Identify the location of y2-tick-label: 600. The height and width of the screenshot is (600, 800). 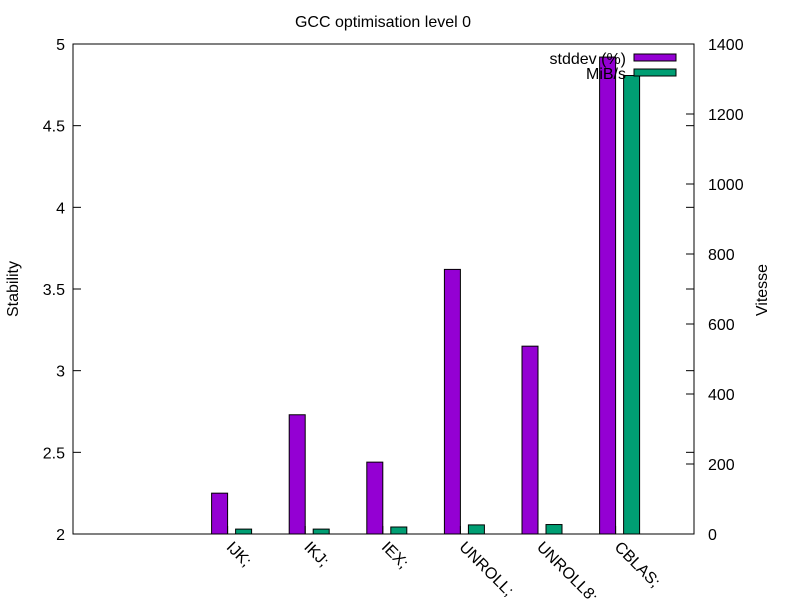
(721, 325).